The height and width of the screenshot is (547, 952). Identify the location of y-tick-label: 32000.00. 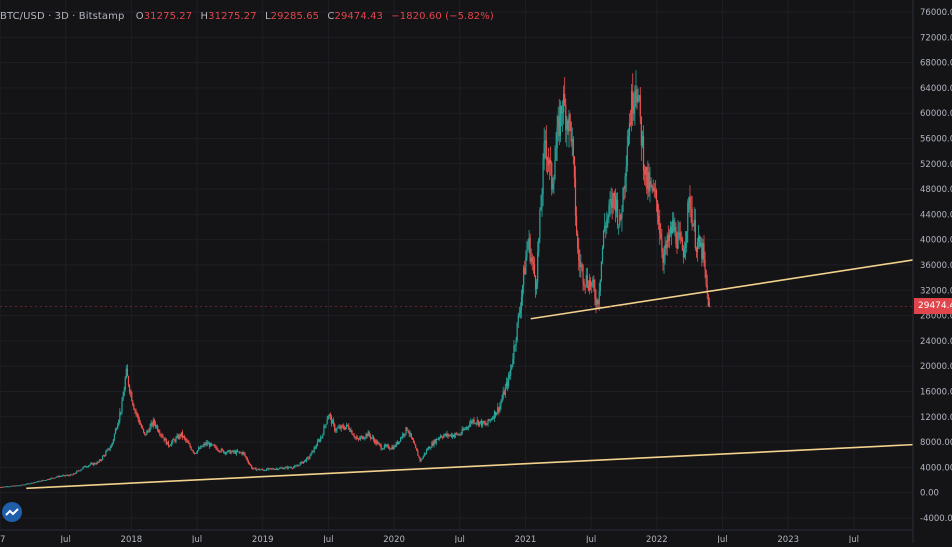
(936, 291).